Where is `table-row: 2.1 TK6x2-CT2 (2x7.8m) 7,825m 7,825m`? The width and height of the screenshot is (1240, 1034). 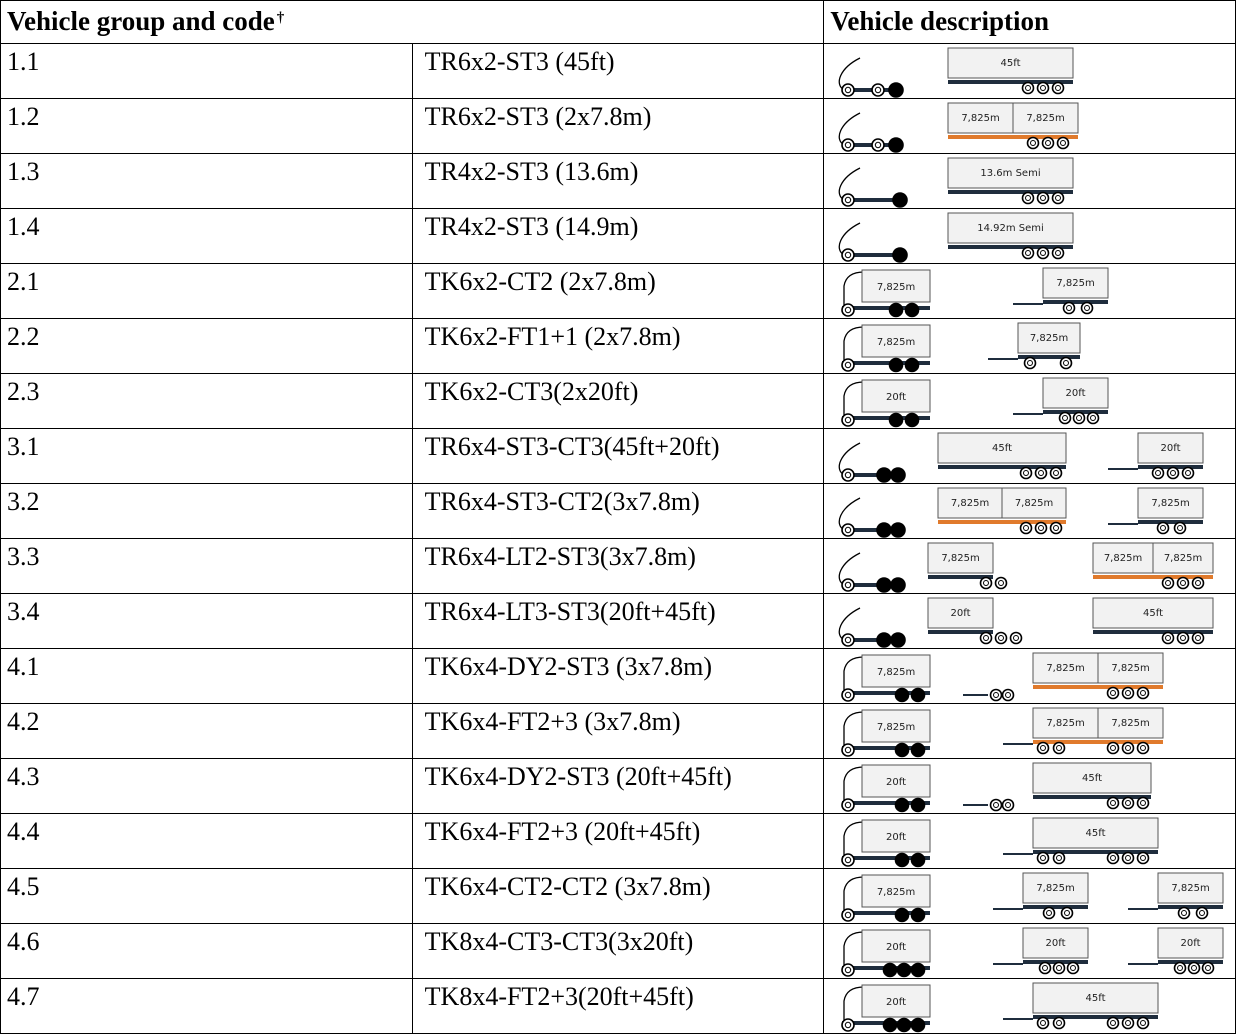 table-row: 2.1 TK6x2-CT2 (2x7.8m) 7,825m 7,825m is located at coordinates (618, 291).